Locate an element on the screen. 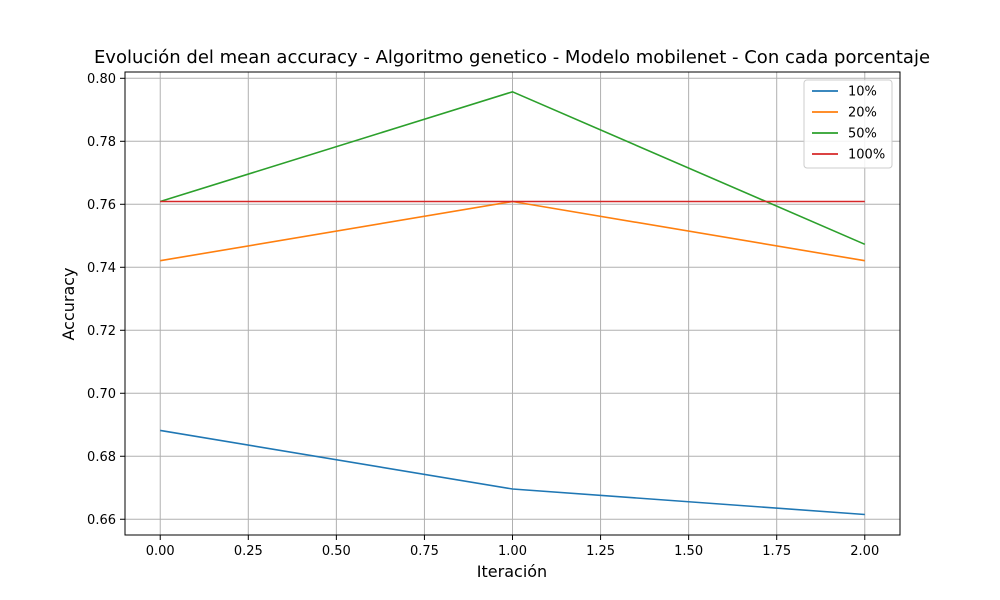 The image size is (1000, 600). y-tick-label: 0.76 is located at coordinates (101, 205).